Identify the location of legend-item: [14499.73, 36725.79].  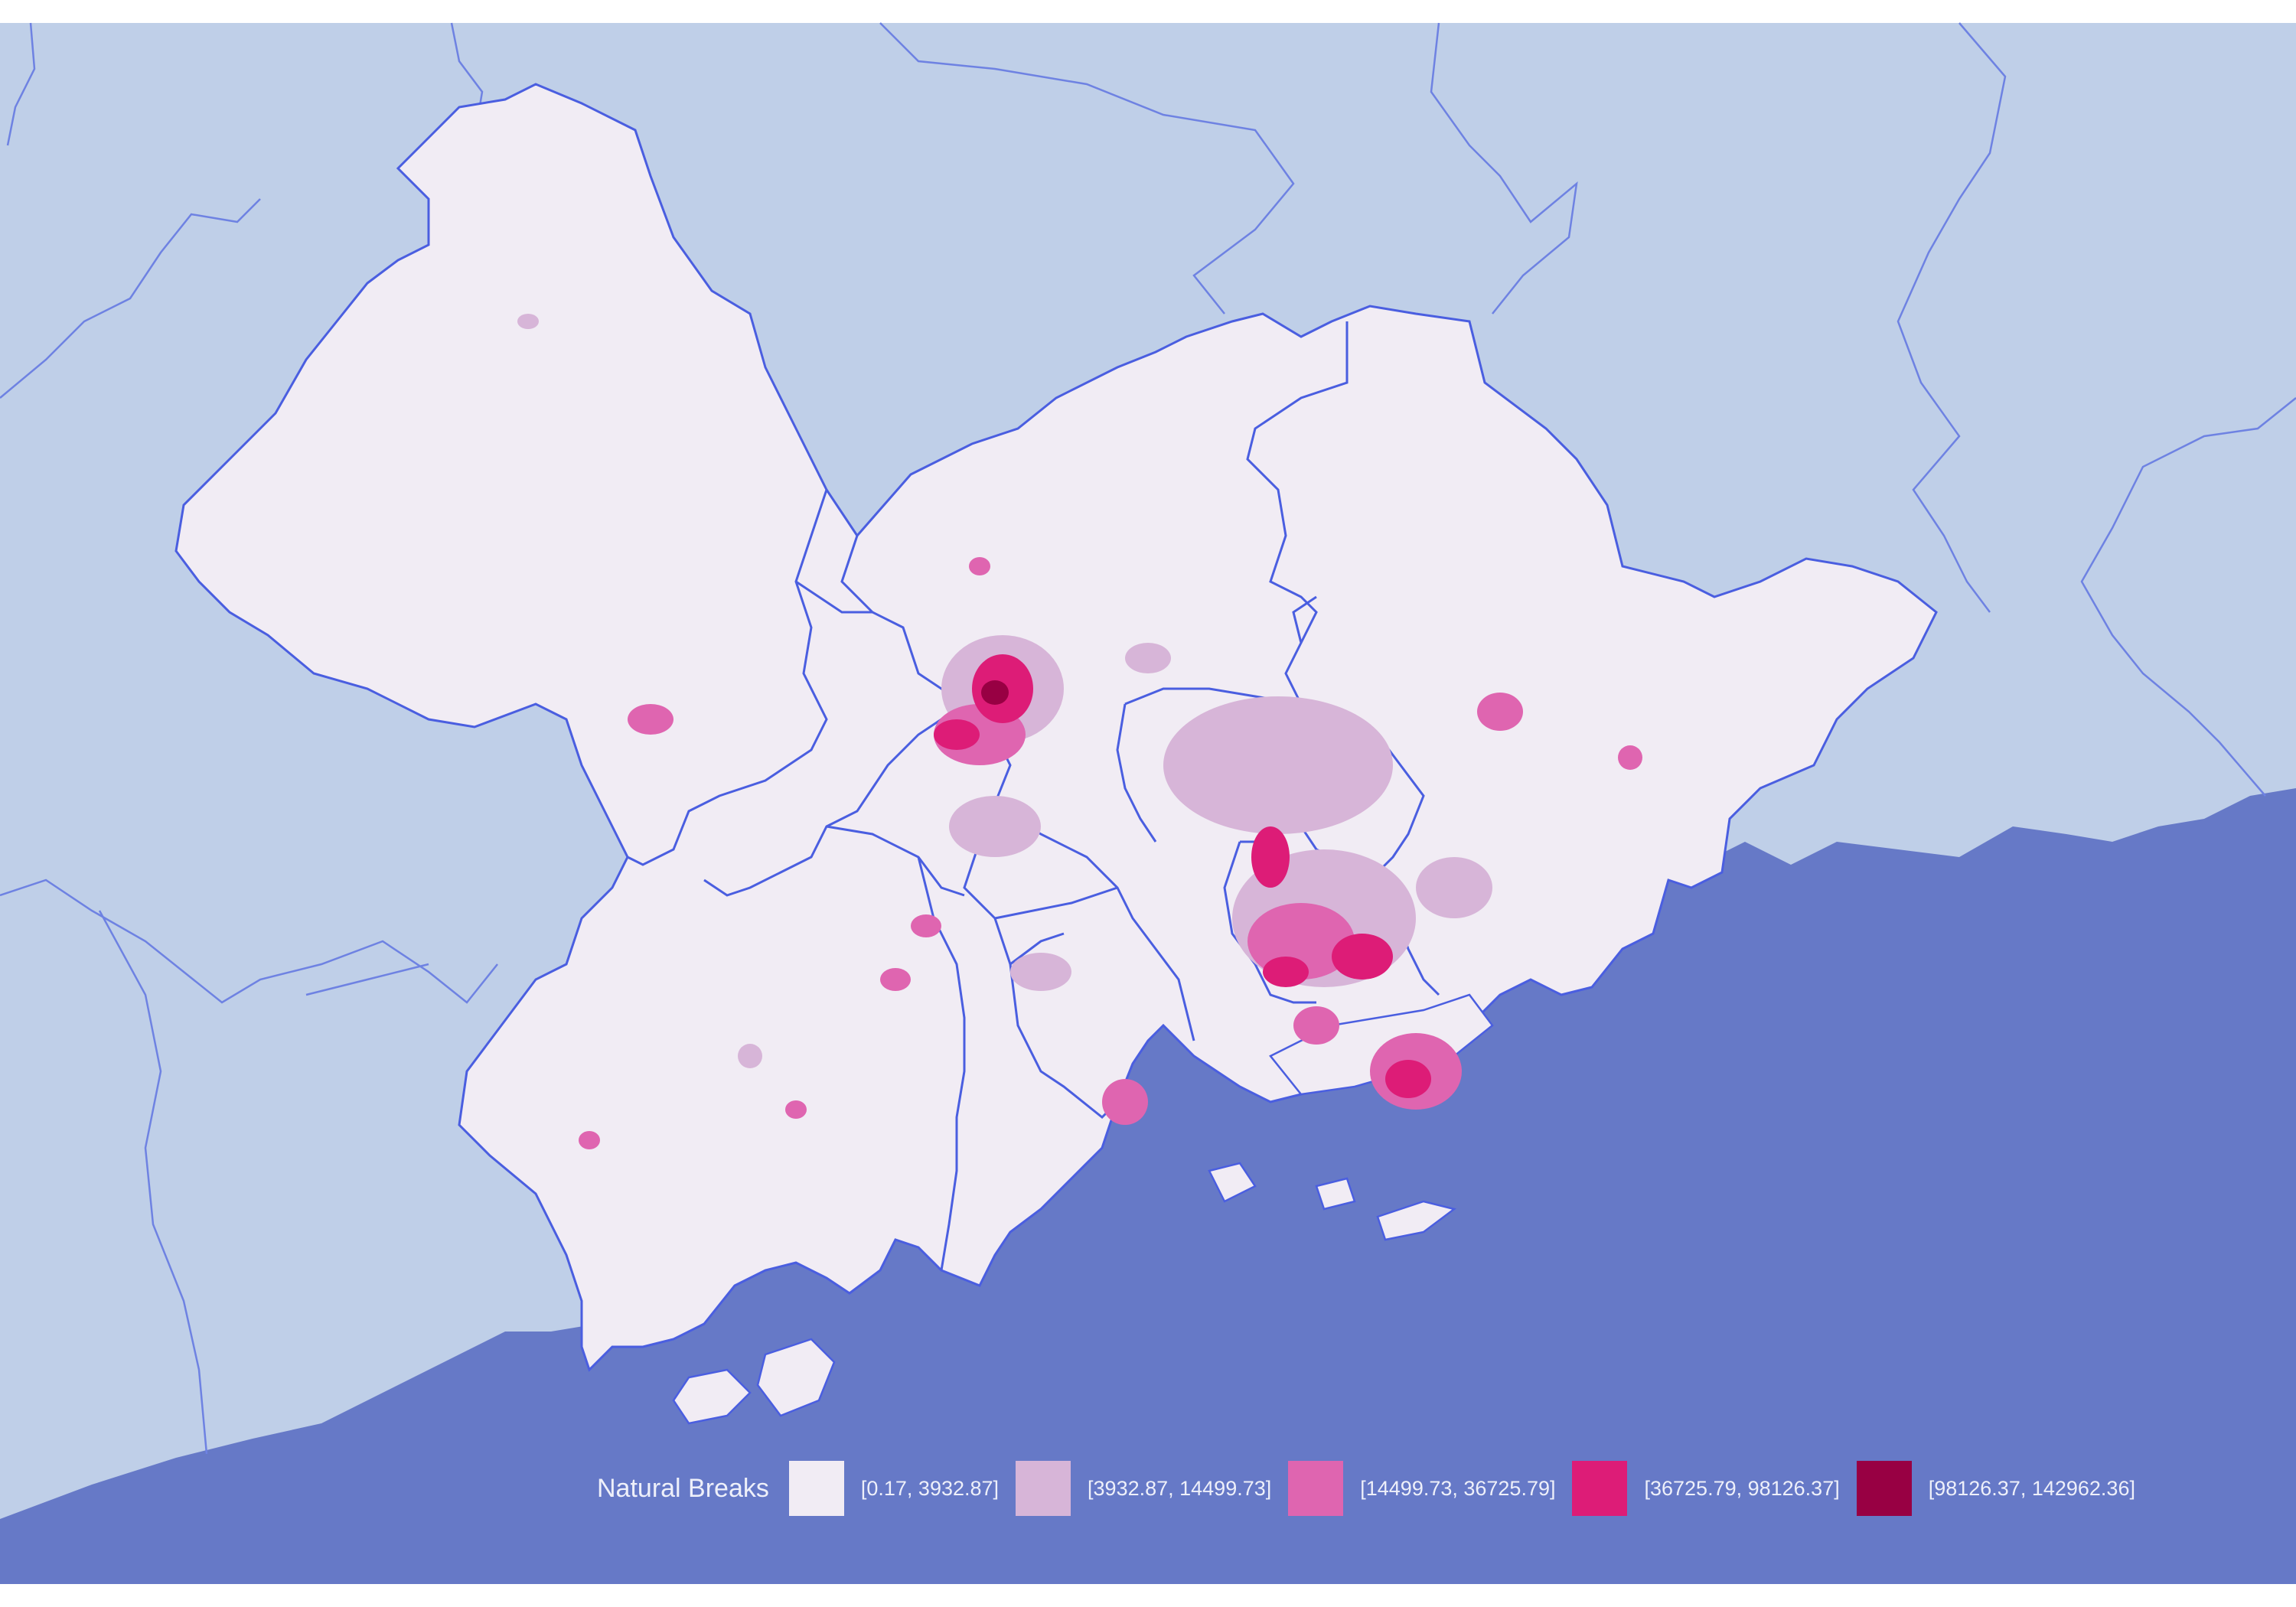
(1421, 1488).